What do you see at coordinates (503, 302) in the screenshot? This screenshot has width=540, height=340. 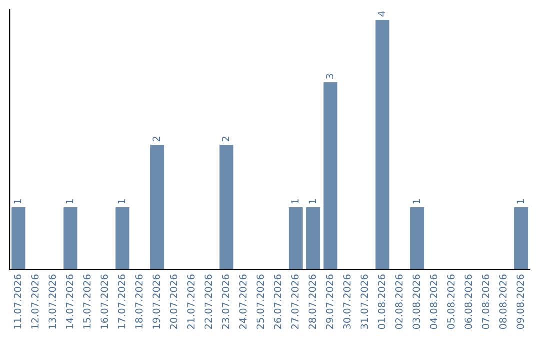 I see `x-tick-label: 08.08.2026` at bounding box center [503, 302].